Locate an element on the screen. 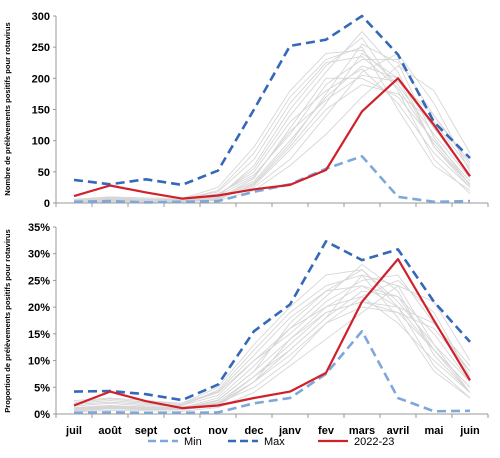  bottom-y-tick-label: 15% is located at coordinates (39, 335).